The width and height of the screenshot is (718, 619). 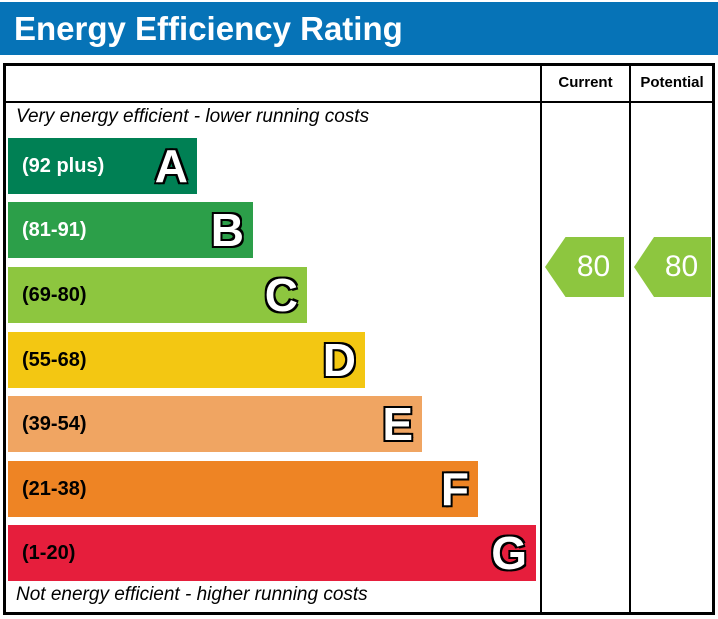 I want to click on band-f: (21-38) F, so click(x=243, y=489).